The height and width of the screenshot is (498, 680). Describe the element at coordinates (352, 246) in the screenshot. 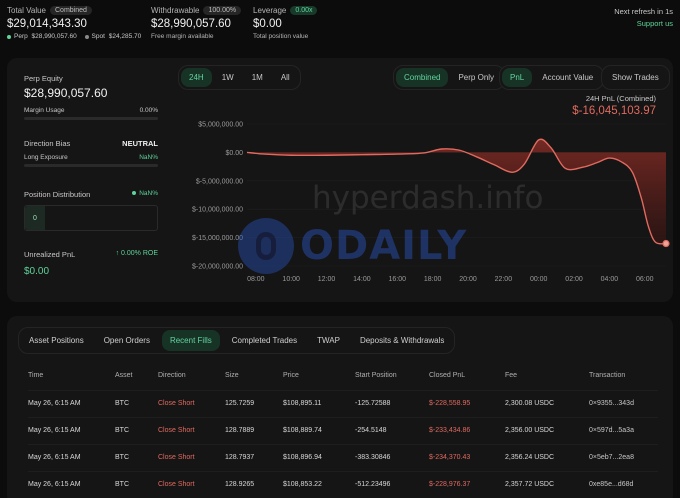

I see `watermark-brand-block: ODAILY` at that location.